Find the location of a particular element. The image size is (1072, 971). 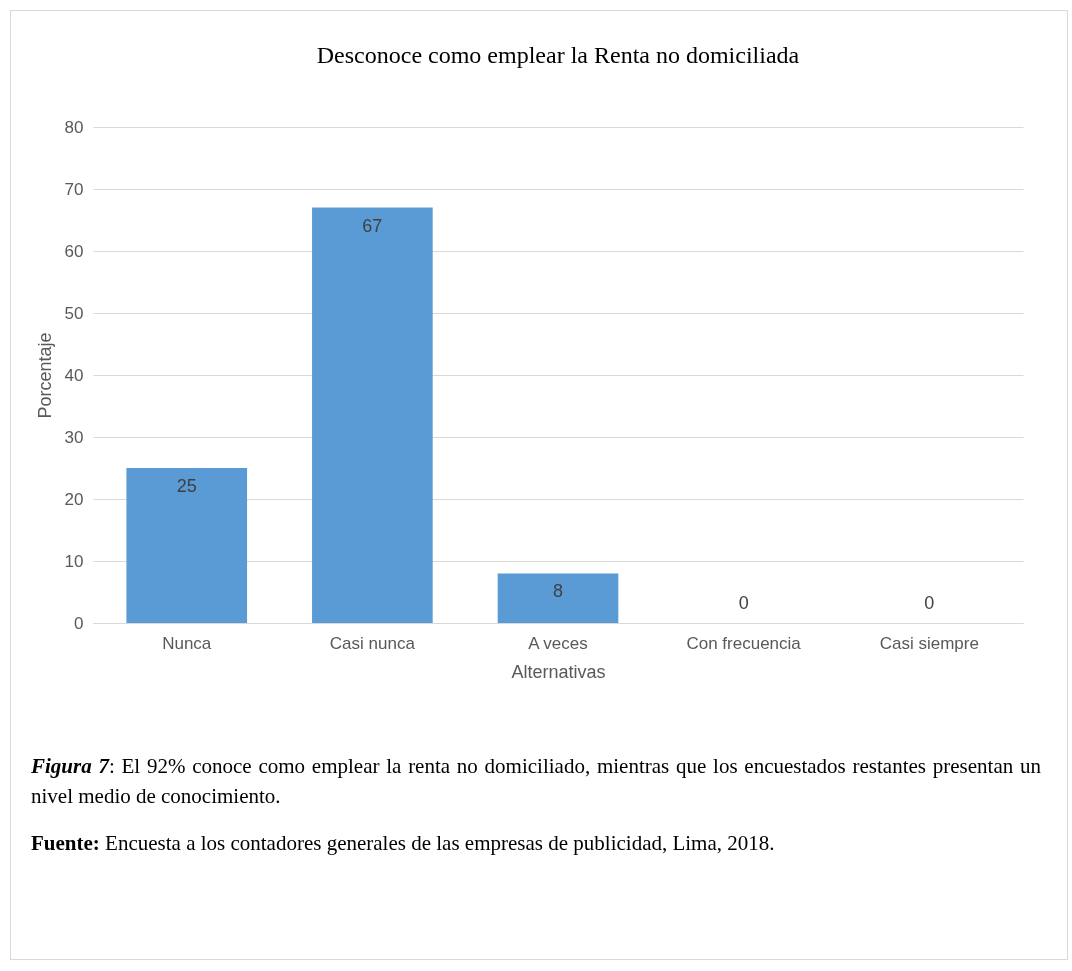

y-tick-label: 30 is located at coordinates (74, 437).